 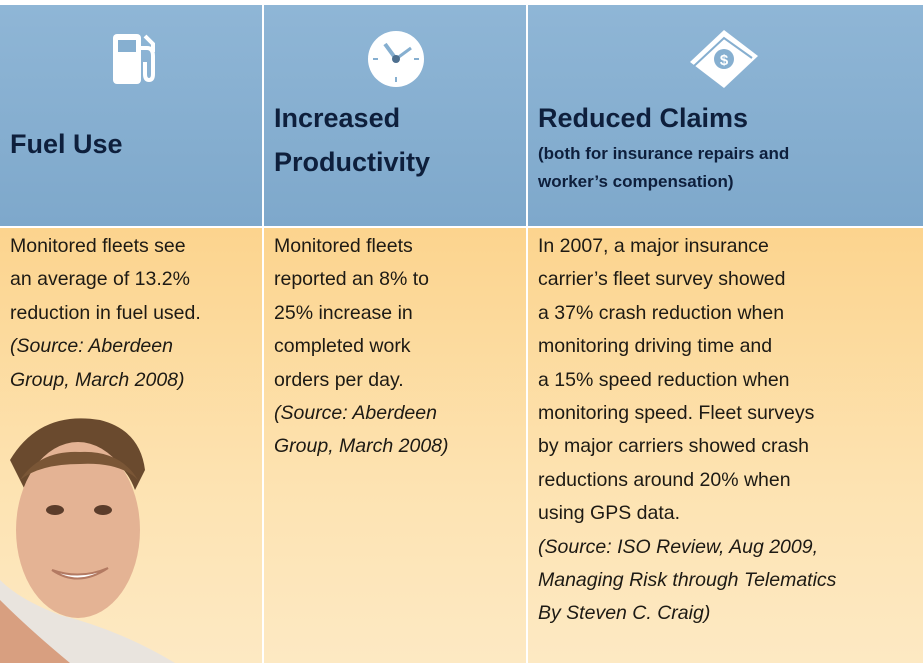 What do you see at coordinates (609, 513) in the screenshot?
I see `body-line: using GPS data.` at bounding box center [609, 513].